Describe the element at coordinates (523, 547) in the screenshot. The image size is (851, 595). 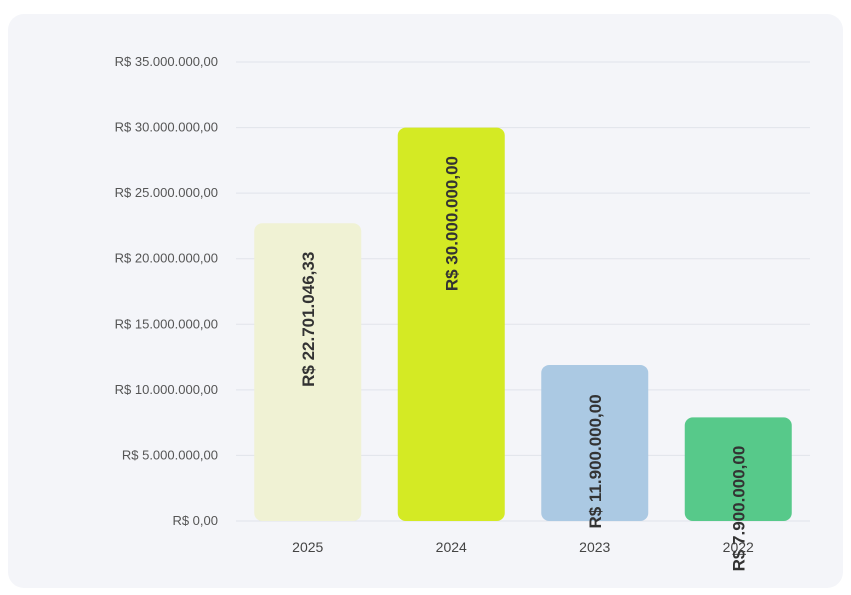
I see `x-axis: 2025 2024 2023 2022` at that location.